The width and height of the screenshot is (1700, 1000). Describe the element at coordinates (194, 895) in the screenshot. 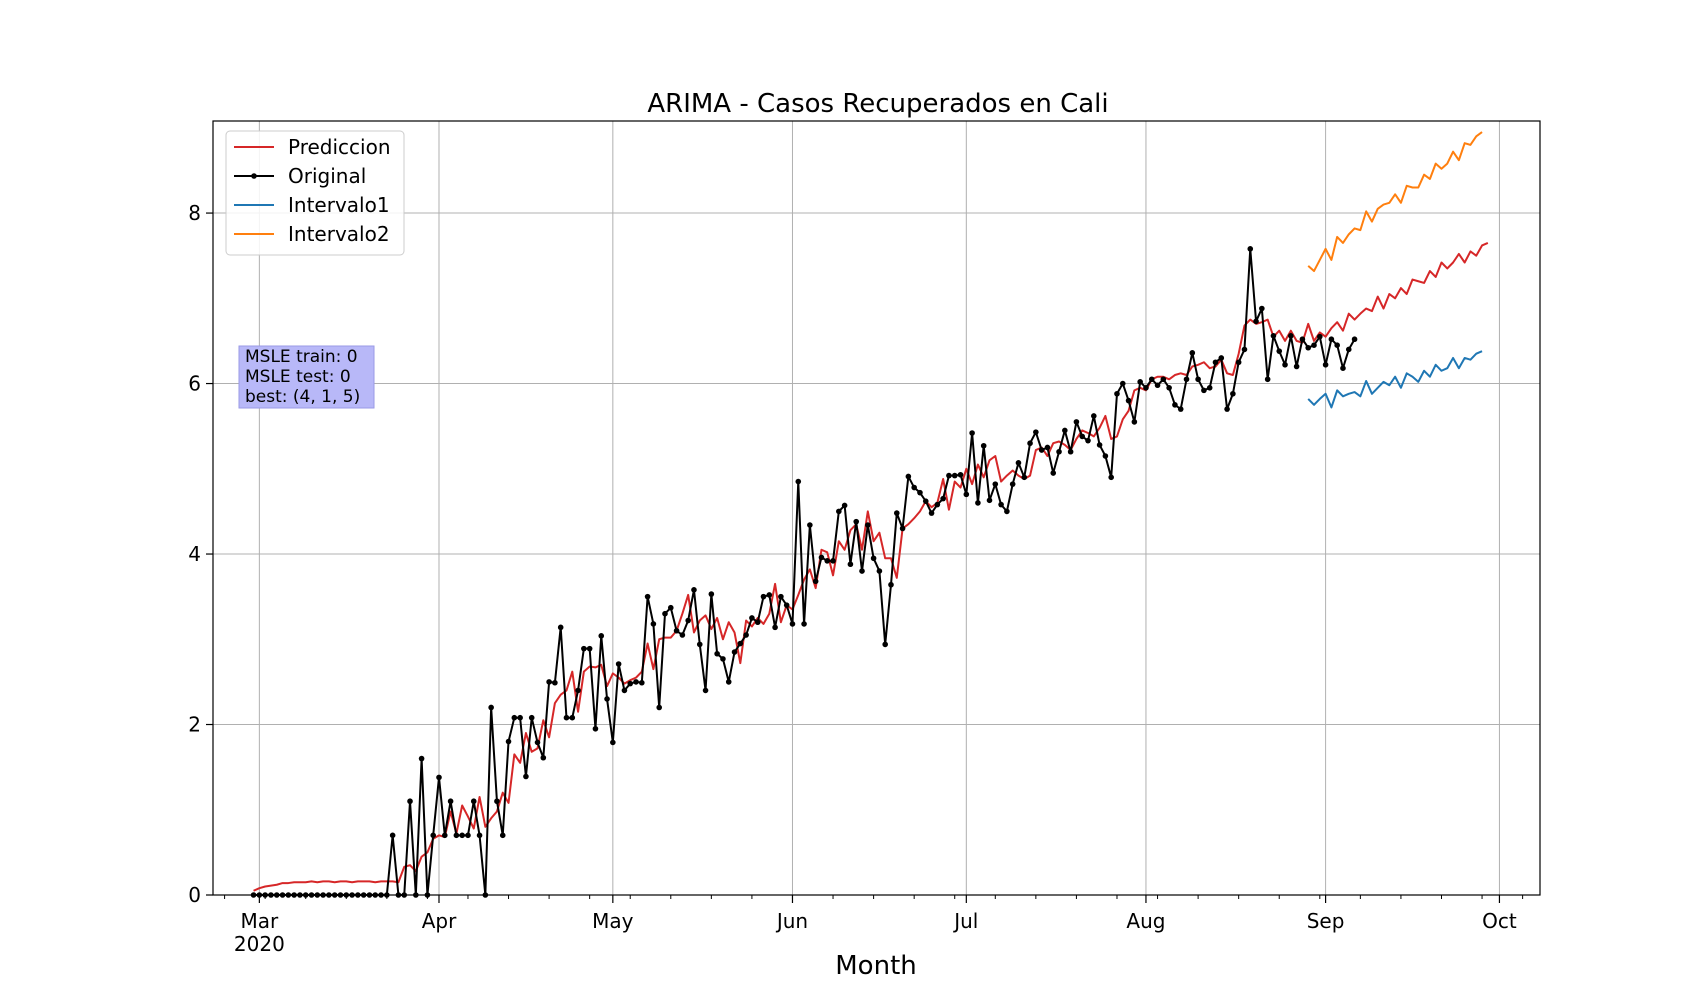

I see `y-tick-label: 0` at that location.